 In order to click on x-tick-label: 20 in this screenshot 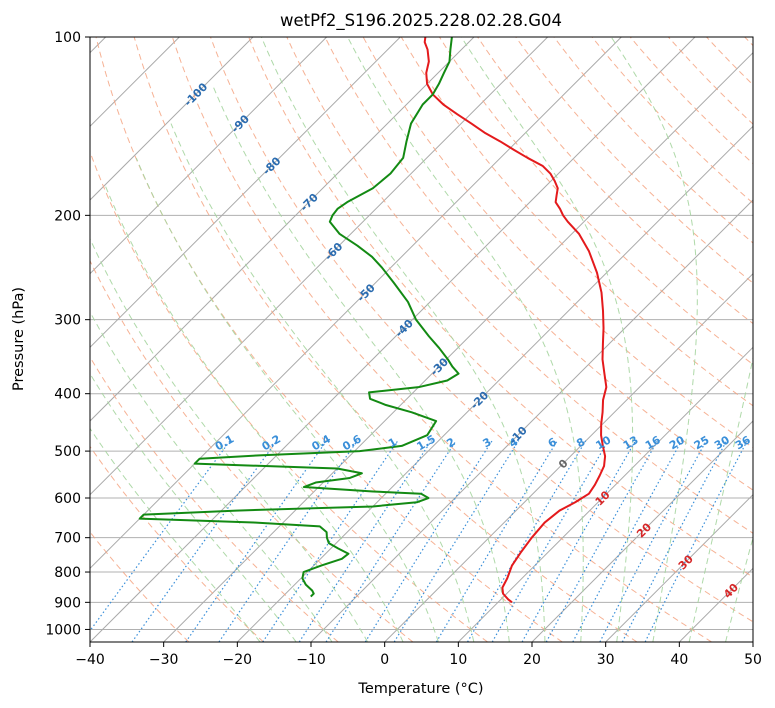, I will do `click(532, 660)`.